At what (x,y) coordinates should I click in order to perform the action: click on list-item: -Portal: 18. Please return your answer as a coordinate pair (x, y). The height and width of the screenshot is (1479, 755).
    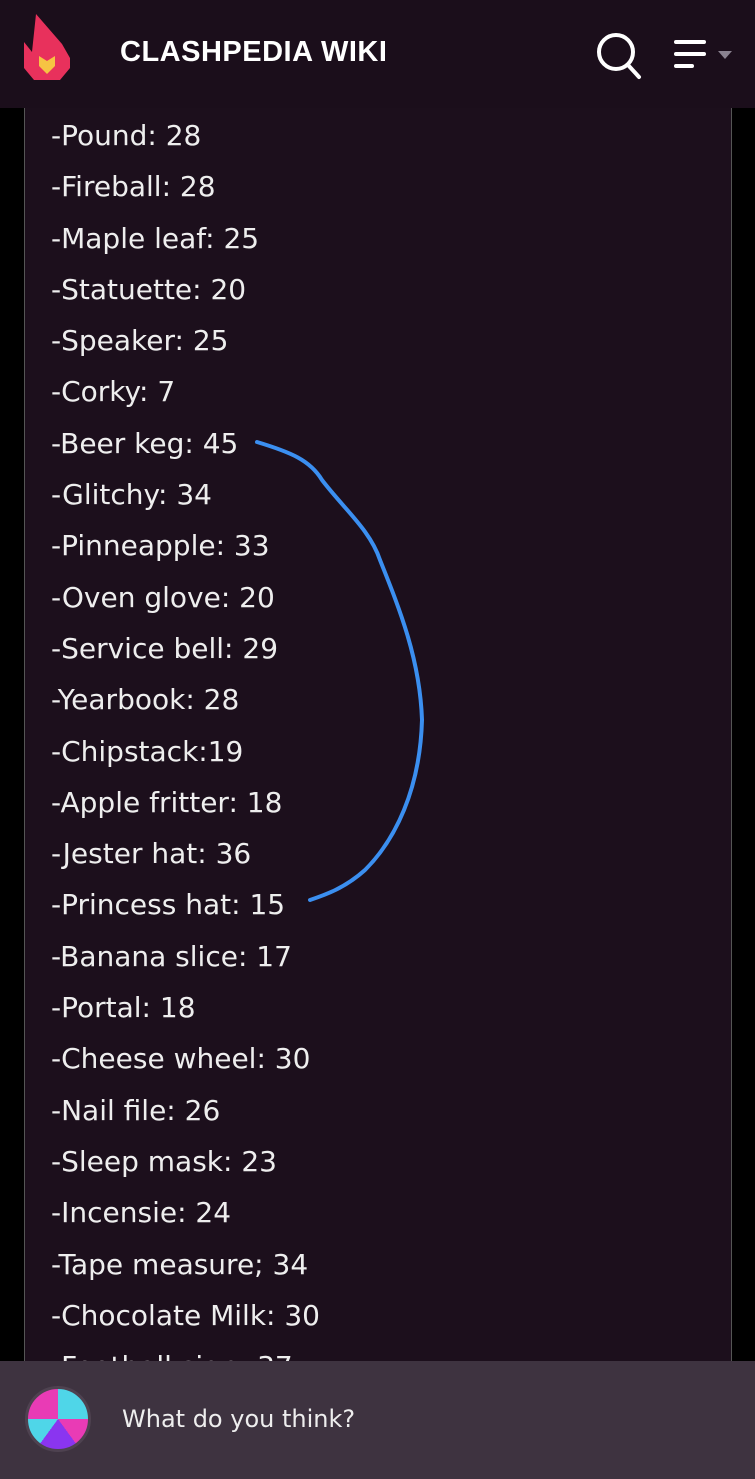
    Looking at the image, I should click on (123, 1008).